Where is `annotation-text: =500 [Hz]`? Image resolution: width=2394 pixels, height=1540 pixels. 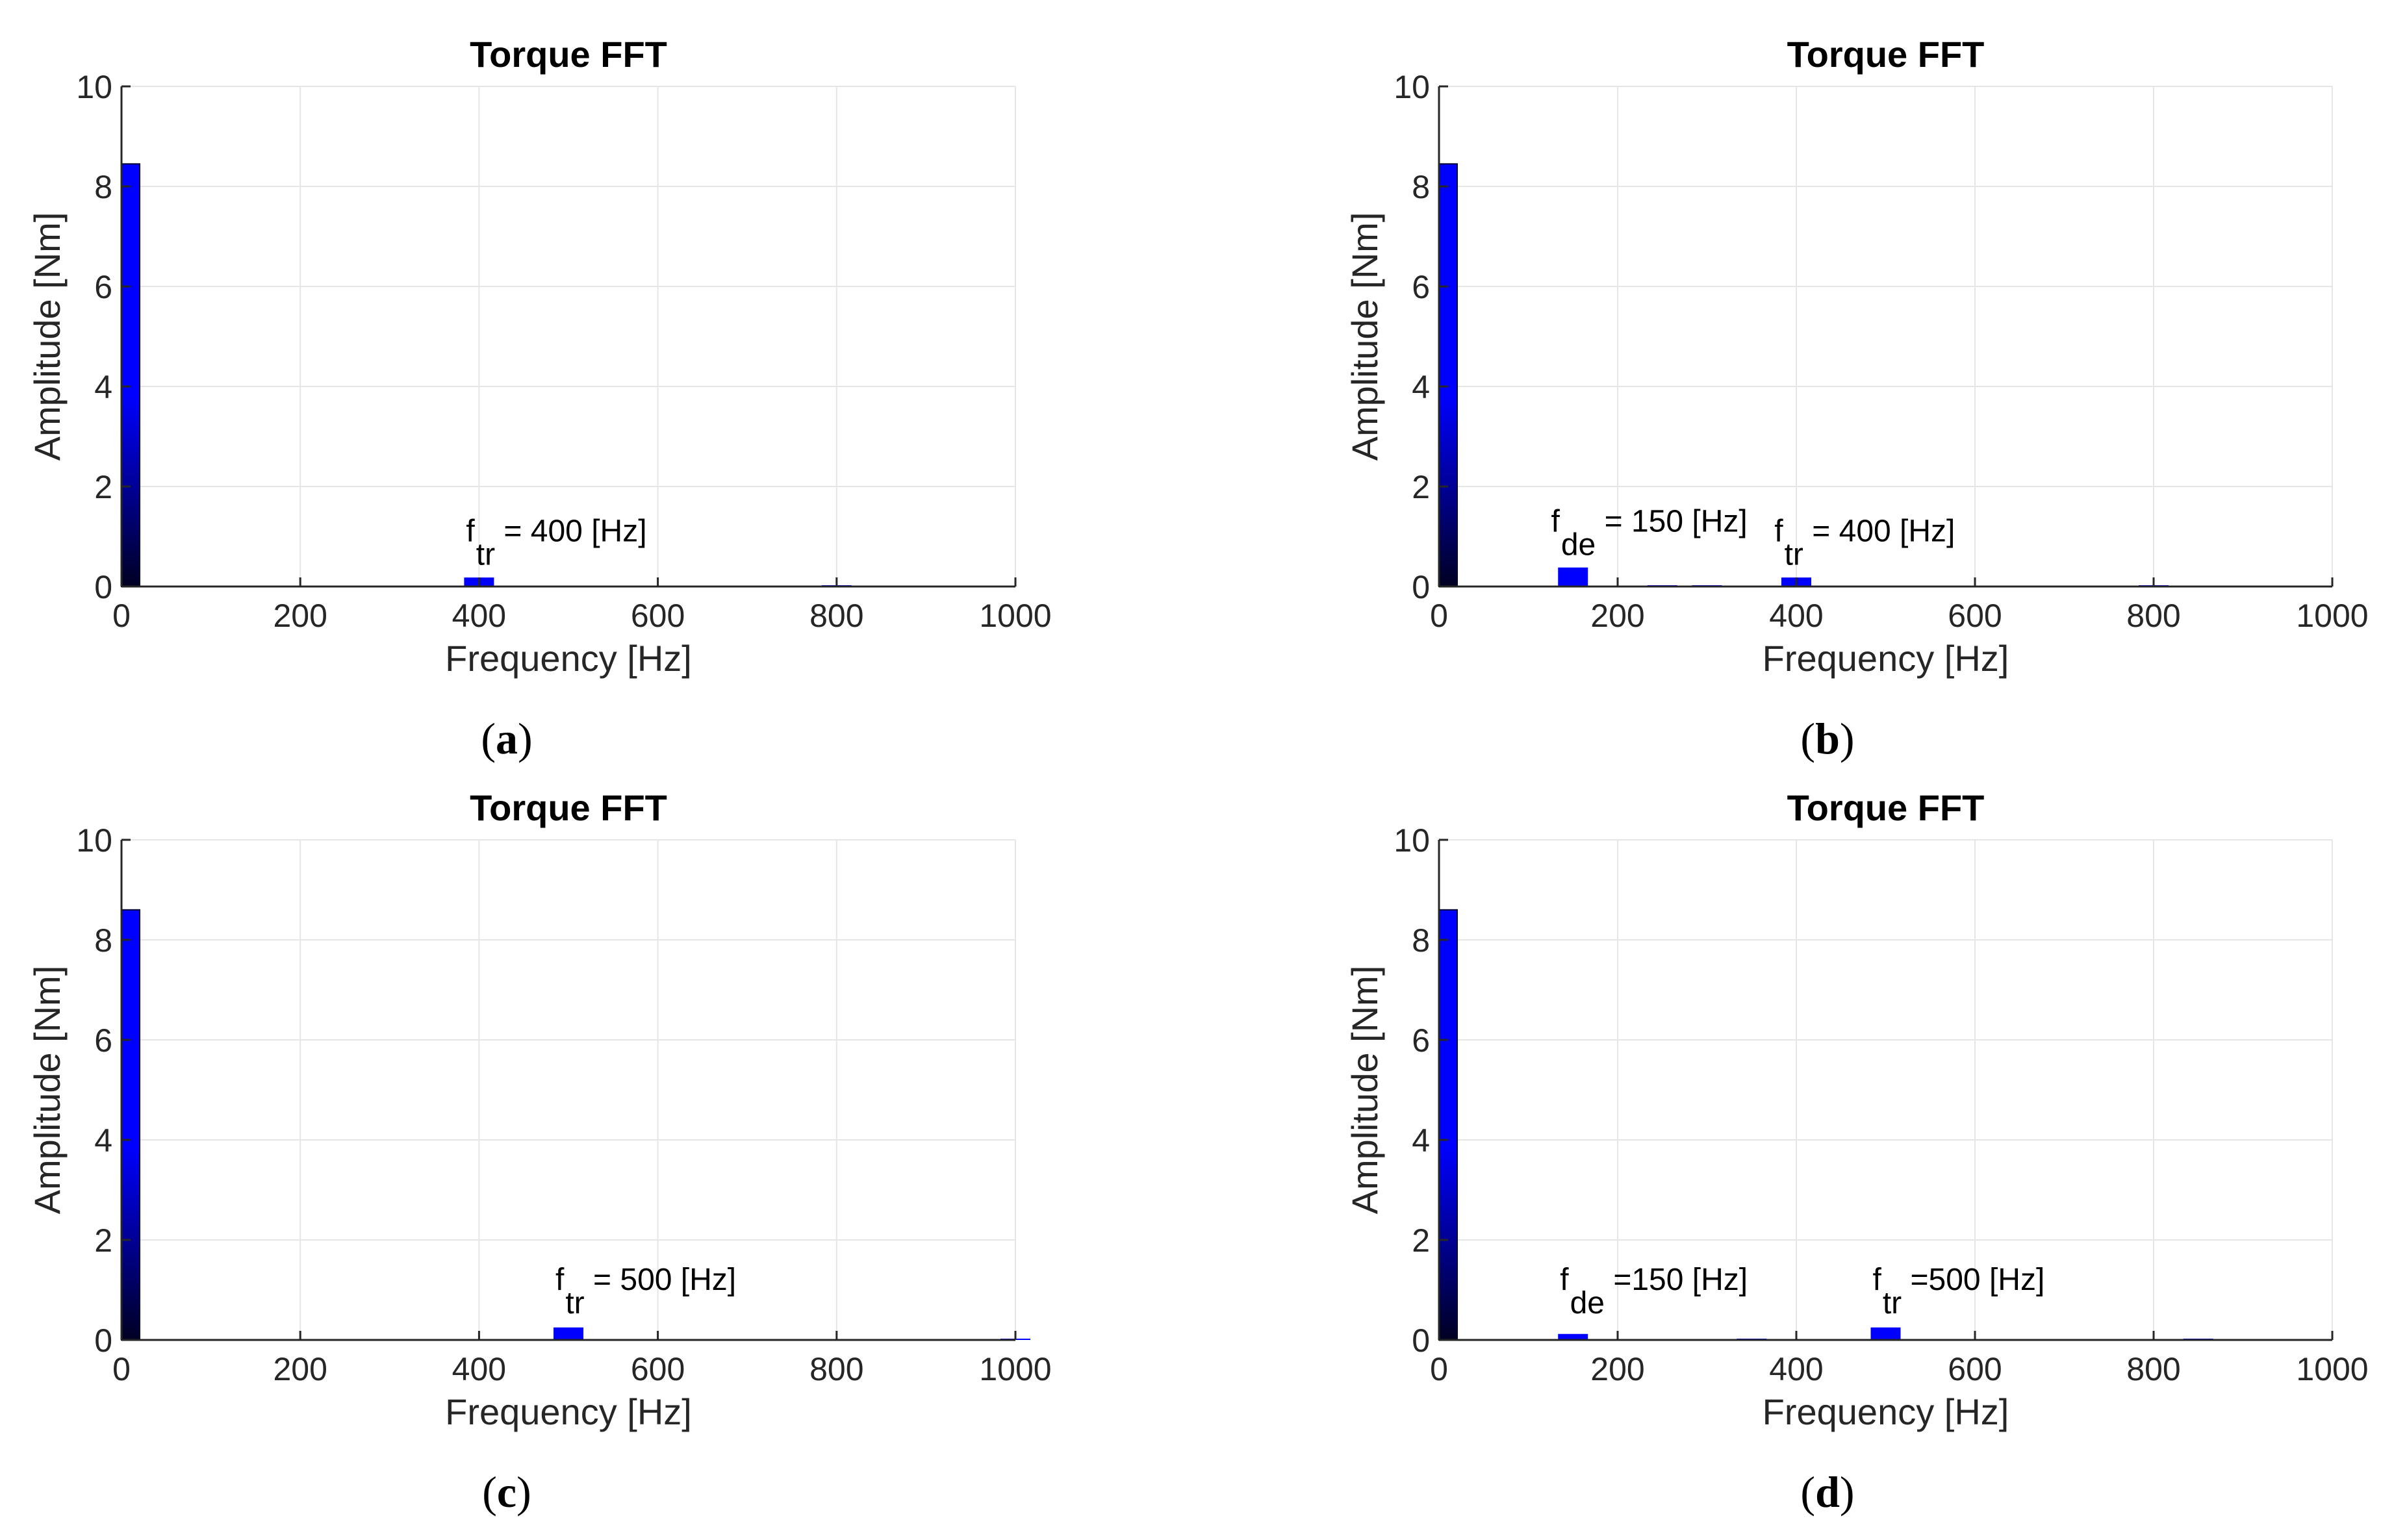
annotation-text: =500 [Hz] is located at coordinates (1973, 1280).